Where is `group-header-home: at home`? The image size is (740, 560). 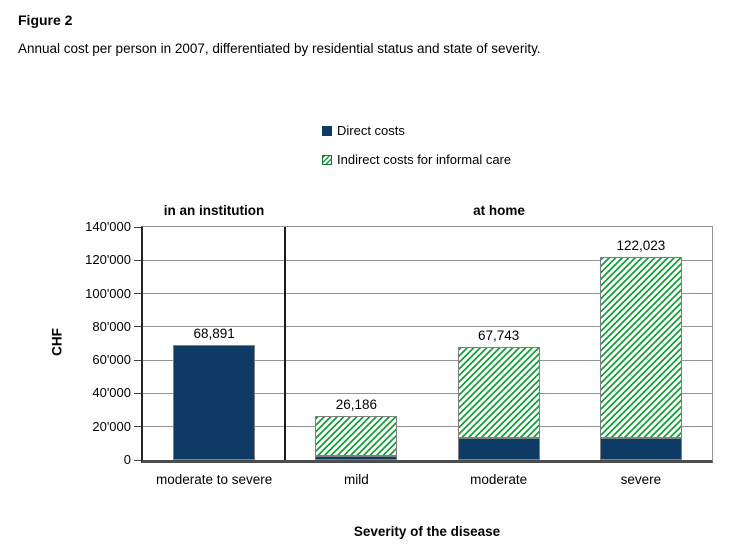 group-header-home: at home is located at coordinates (499, 210).